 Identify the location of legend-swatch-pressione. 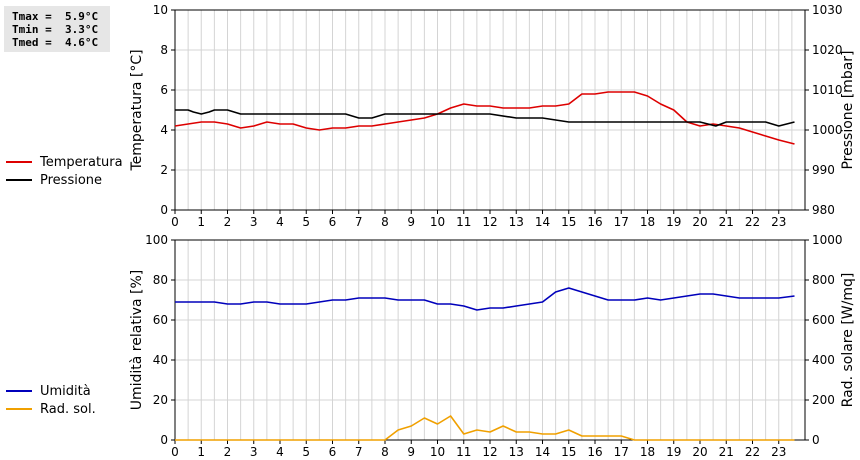
(19, 180).